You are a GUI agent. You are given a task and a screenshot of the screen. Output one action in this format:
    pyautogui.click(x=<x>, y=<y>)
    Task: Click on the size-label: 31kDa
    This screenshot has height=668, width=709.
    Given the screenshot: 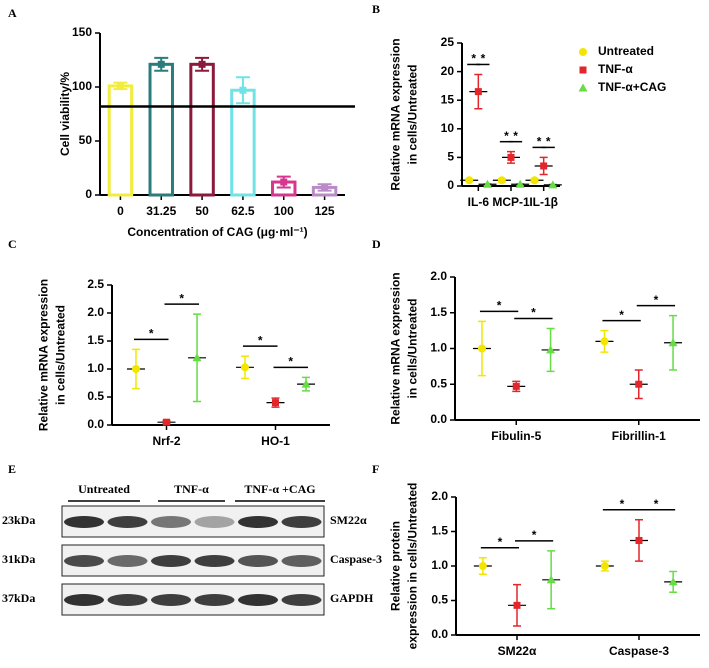 What is the action you would take?
    pyautogui.click(x=18, y=559)
    